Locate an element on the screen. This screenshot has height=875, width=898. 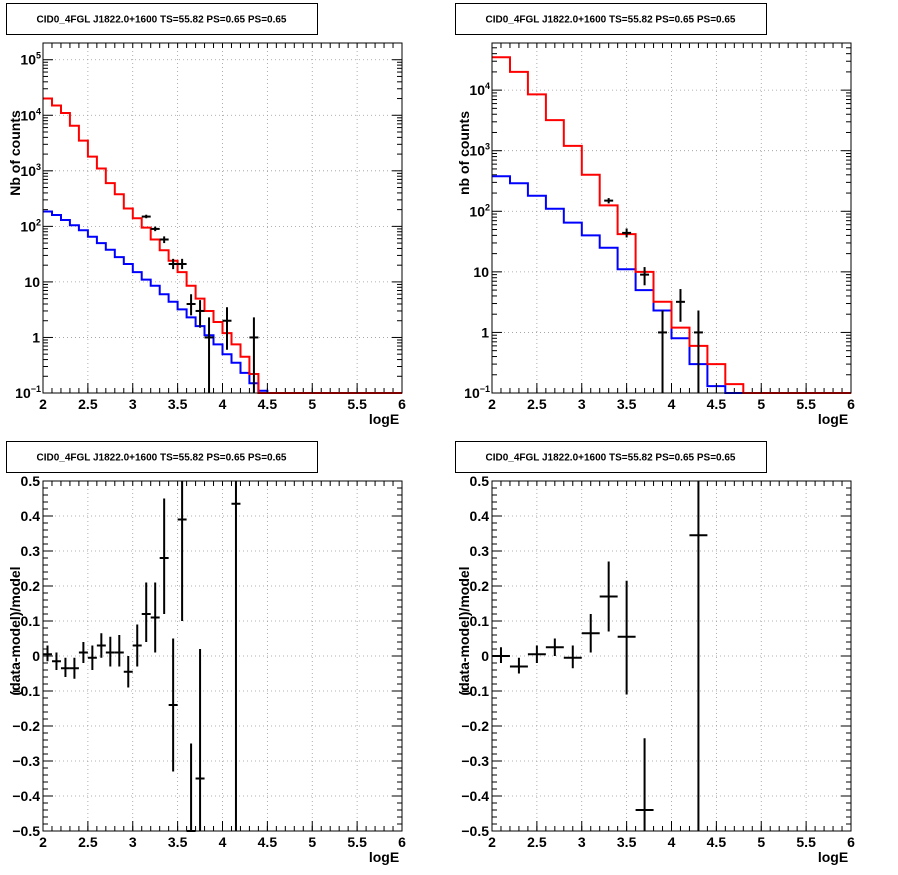
y-tick-label: −0.3 is located at coordinates (26, 761).